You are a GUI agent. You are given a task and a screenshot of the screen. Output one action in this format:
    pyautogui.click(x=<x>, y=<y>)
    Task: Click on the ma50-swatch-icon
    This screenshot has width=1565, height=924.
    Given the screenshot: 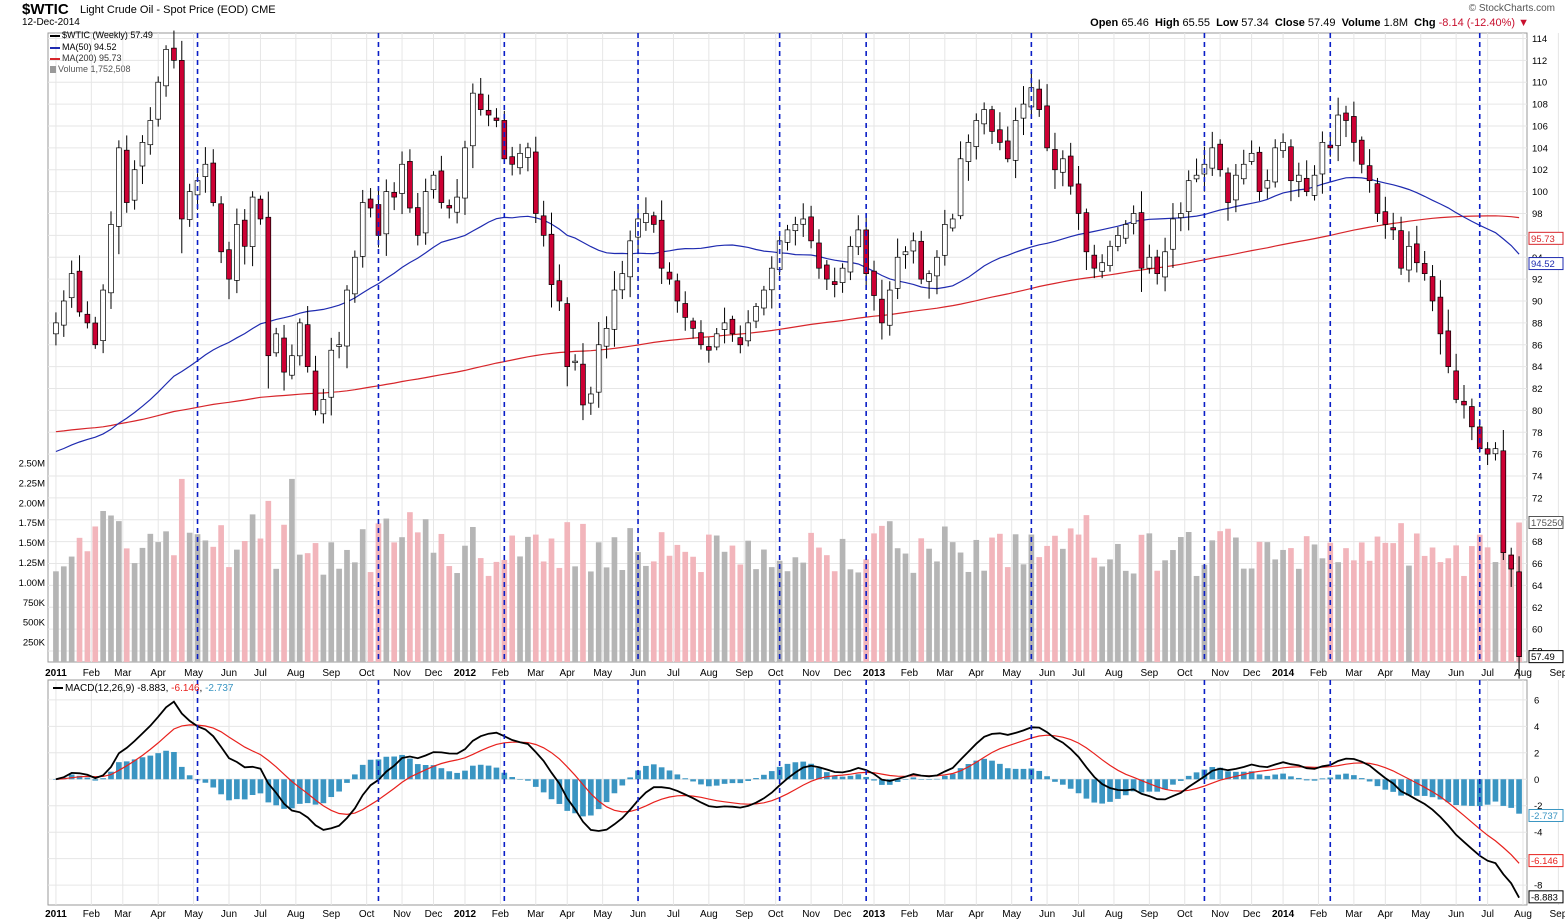 What is the action you would take?
    pyautogui.click(x=55, y=48)
    